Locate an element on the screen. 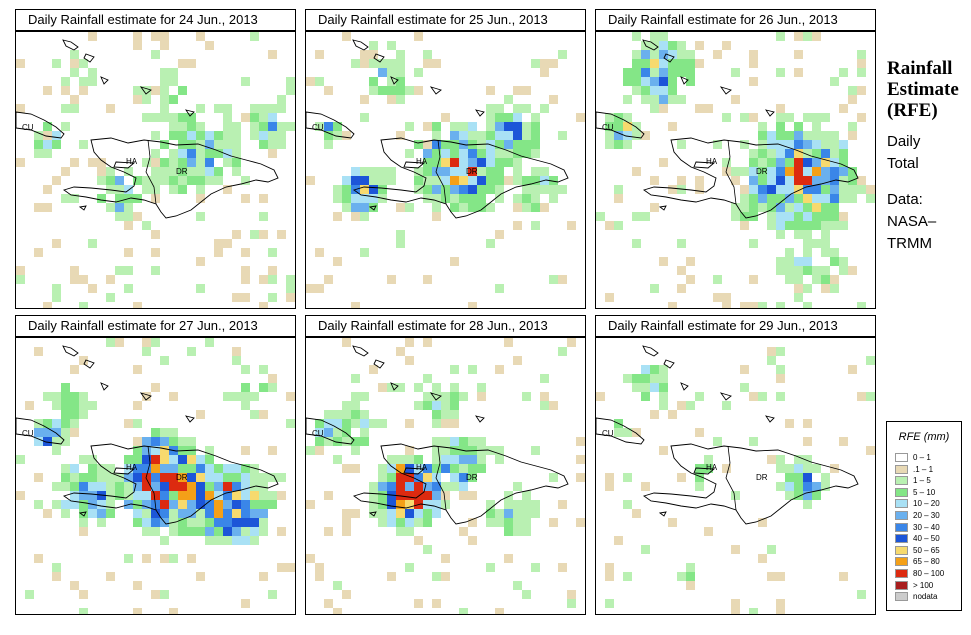 This screenshot has width=971, height=635. coastlines is located at coordinates (437, 129).